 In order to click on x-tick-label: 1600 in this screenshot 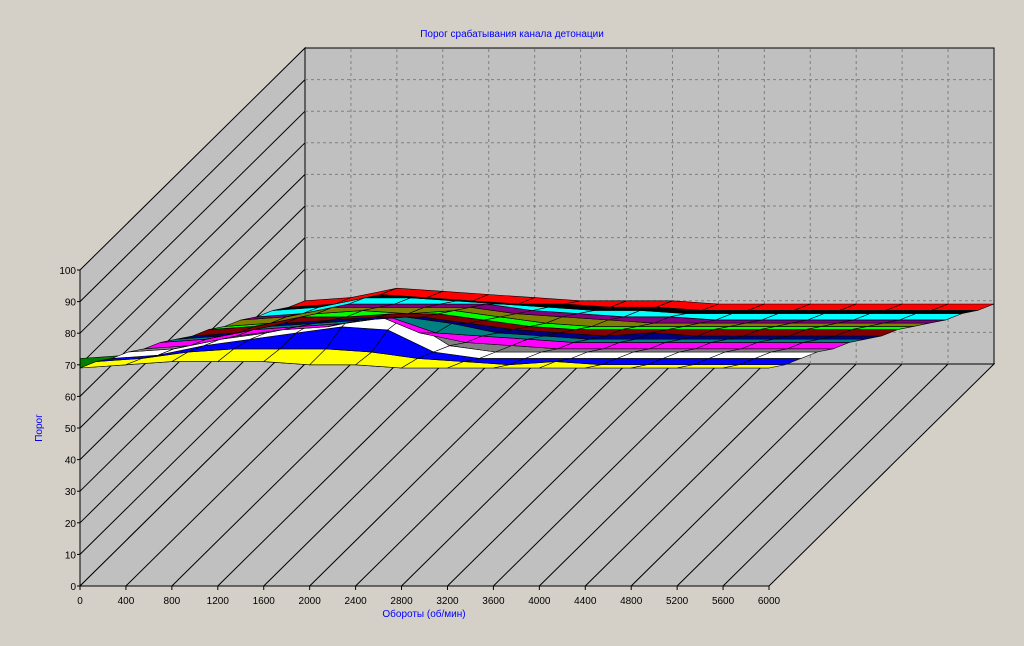, I will do `click(264, 601)`.